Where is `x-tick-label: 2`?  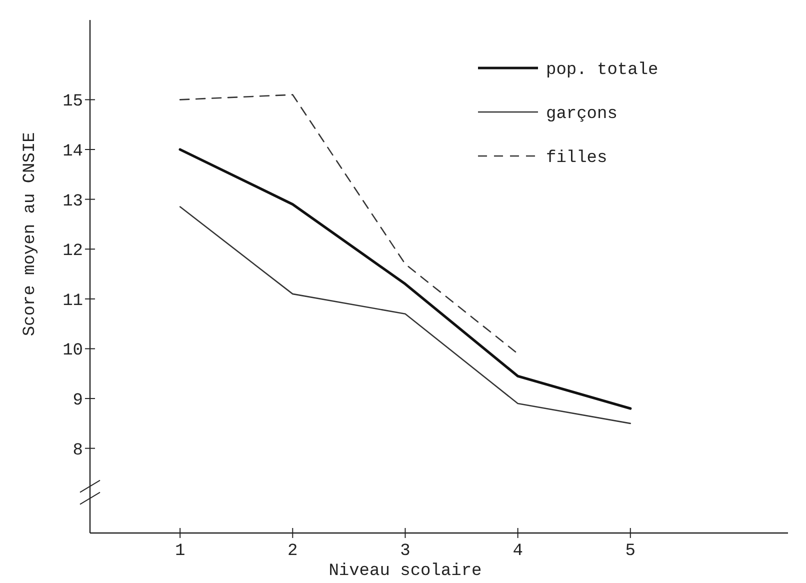 x-tick-label: 2 is located at coordinates (293, 551).